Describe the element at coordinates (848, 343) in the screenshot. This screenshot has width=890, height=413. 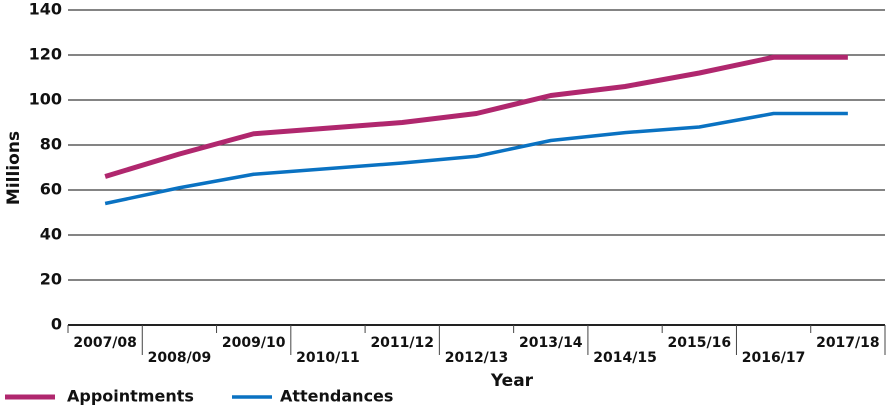
I see `x-tick-label: 2017/18` at that location.